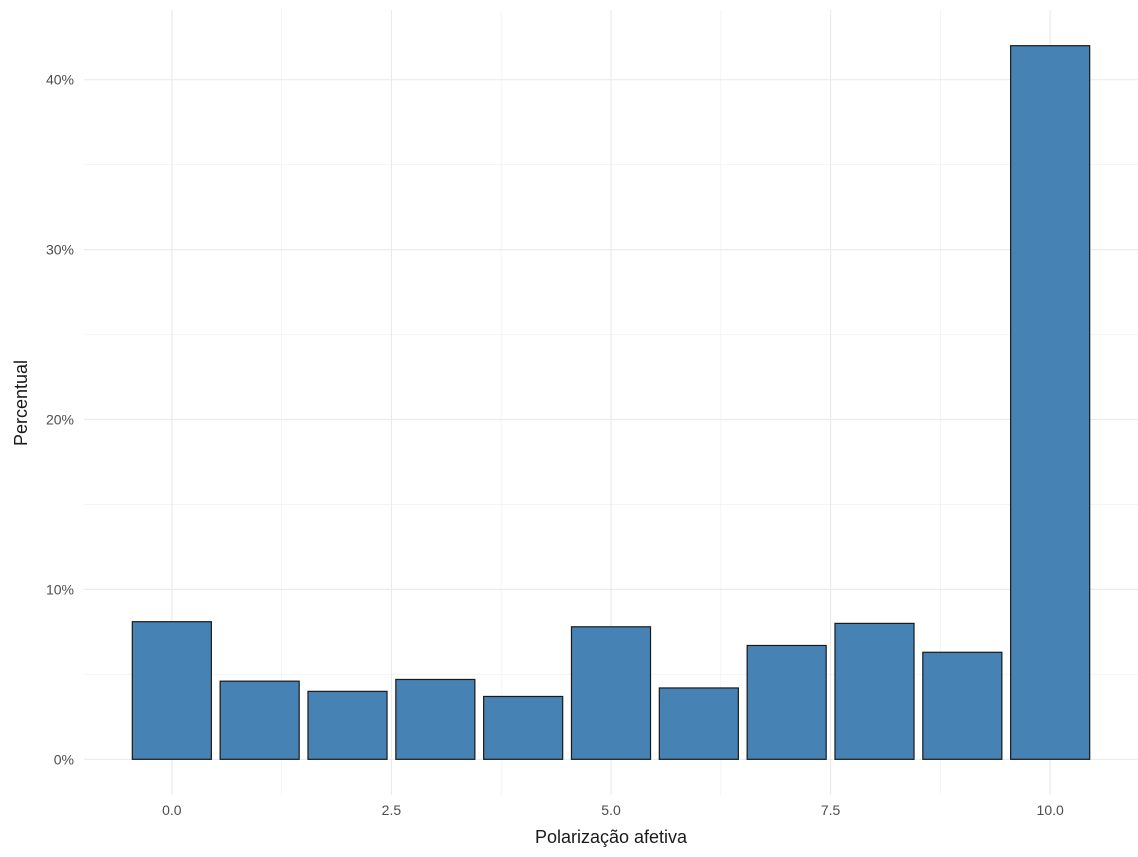 Image resolution: width=1138 pixels, height=857 pixels. Describe the element at coordinates (60, 589) in the screenshot. I see `y-tick-label: 10%` at that location.